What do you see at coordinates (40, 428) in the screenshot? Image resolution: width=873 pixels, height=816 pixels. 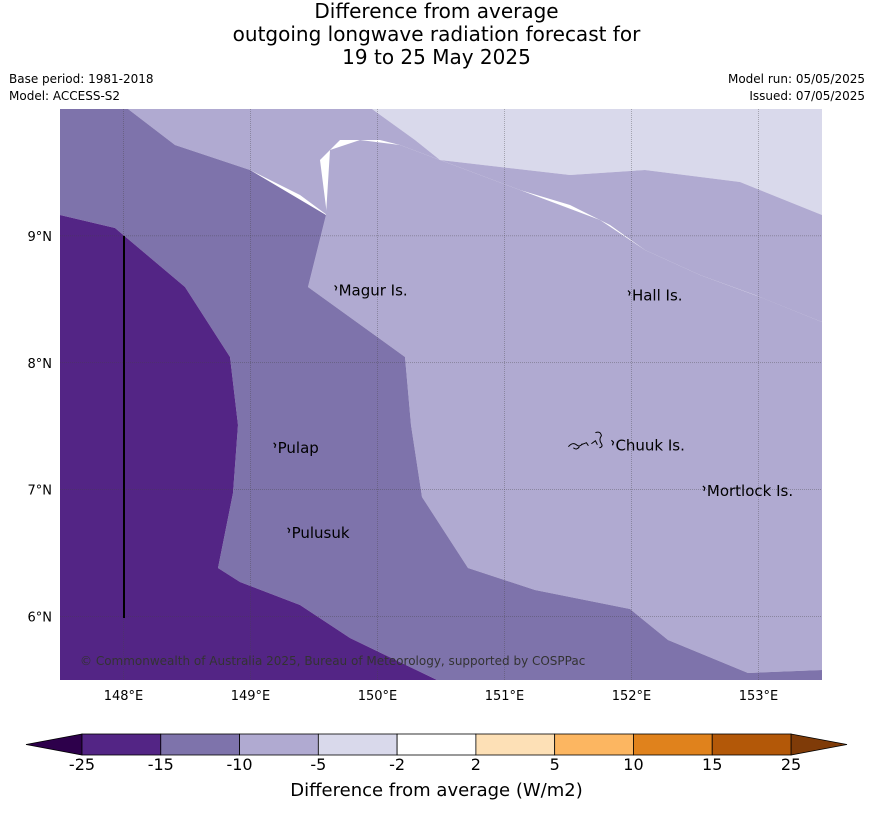 I see `latitude-tick-labels: 9°N 8°N 7°N 6°N` at bounding box center [40, 428].